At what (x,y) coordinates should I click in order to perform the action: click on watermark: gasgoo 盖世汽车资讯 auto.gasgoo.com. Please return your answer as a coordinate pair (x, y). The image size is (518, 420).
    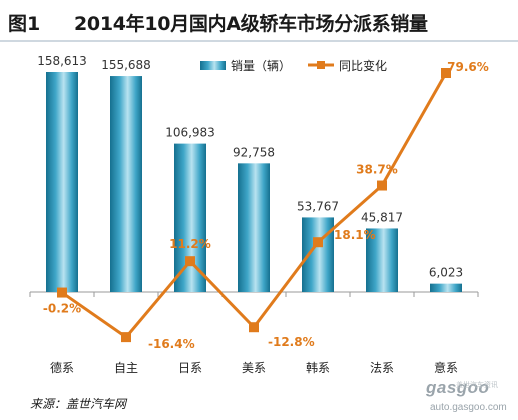
    Looking at the image, I should click on (471, 398).